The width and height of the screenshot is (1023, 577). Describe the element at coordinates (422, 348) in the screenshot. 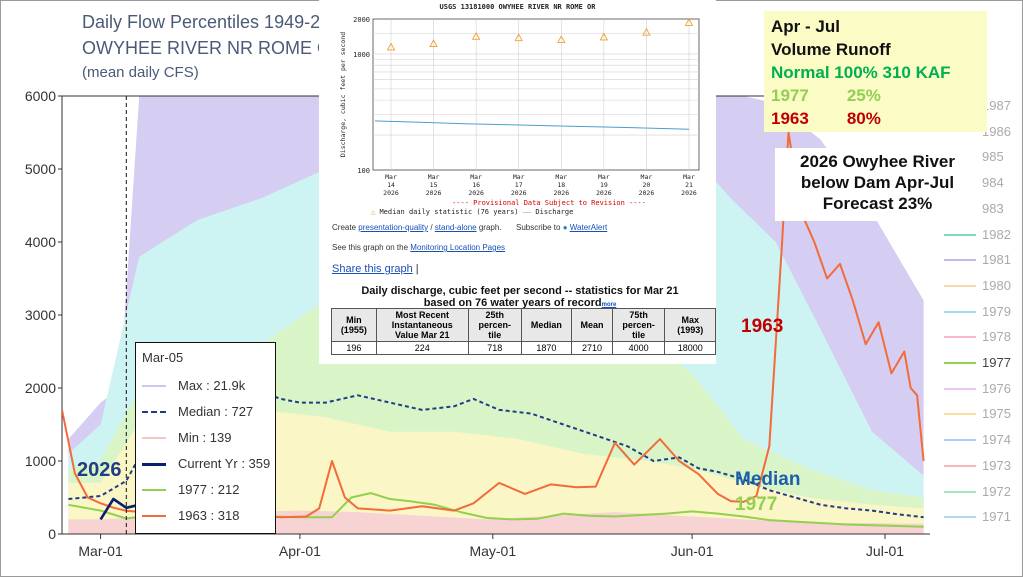

I see `stats-value-cell: 224` at that location.